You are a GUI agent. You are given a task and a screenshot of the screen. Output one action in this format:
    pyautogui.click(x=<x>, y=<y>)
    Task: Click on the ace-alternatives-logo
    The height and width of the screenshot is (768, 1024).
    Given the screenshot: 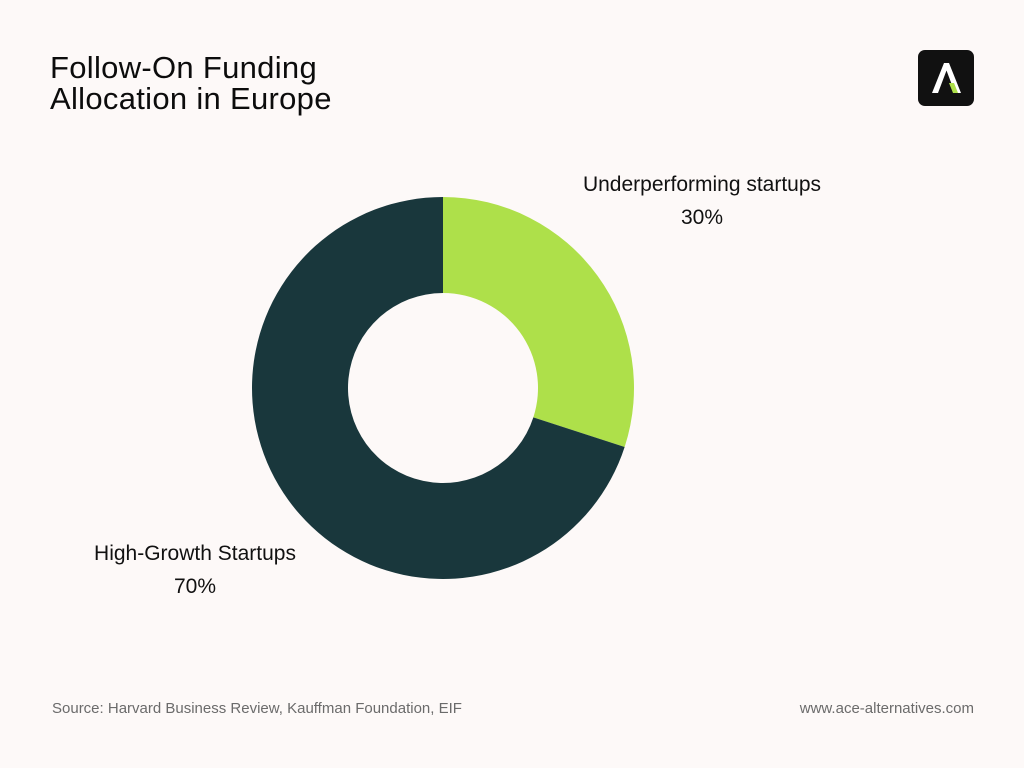 What is the action you would take?
    pyautogui.click(x=946, y=78)
    